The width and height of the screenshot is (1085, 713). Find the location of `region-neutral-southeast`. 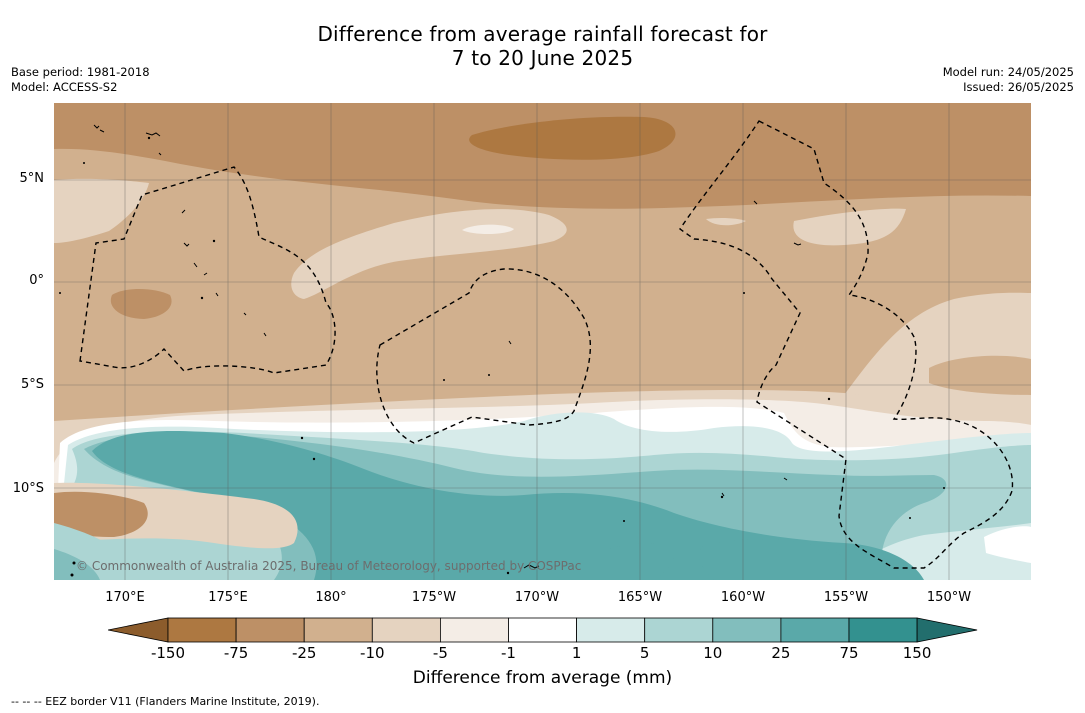

region-neutral-southeast is located at coordinates (1007, 544).